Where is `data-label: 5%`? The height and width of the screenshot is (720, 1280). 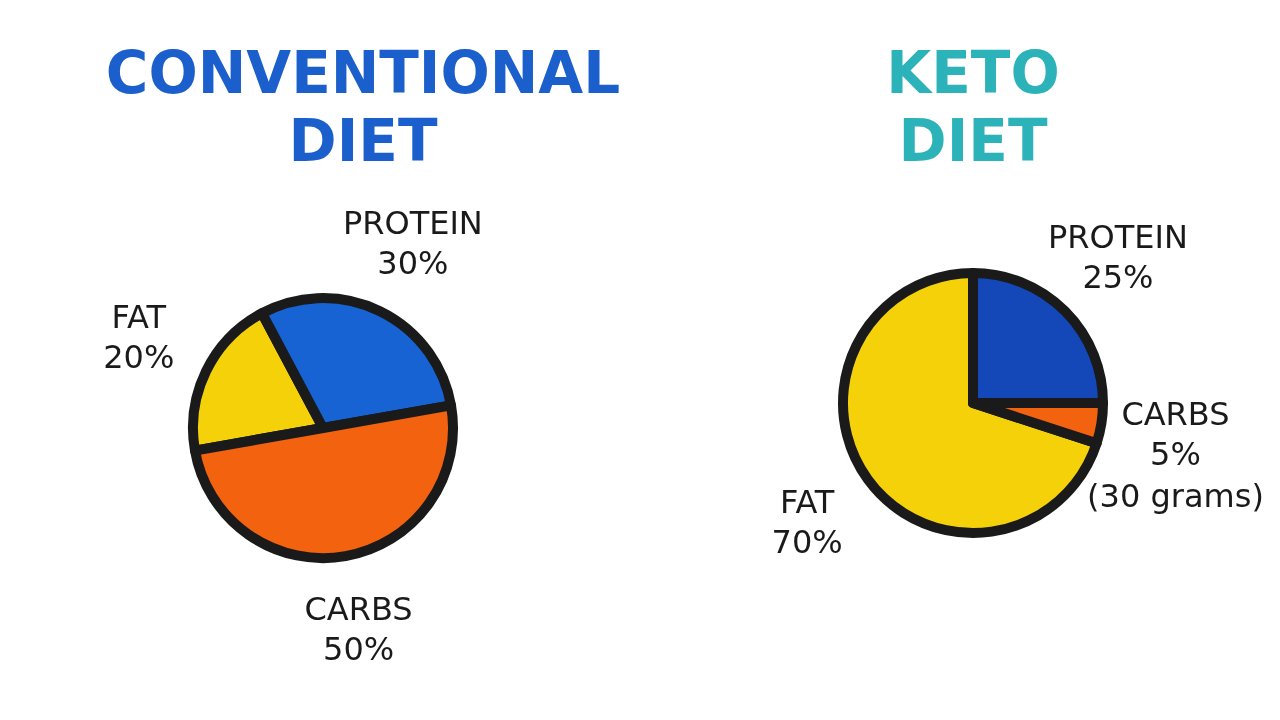
data-label: 5% is located at coordinates (1175, 454).